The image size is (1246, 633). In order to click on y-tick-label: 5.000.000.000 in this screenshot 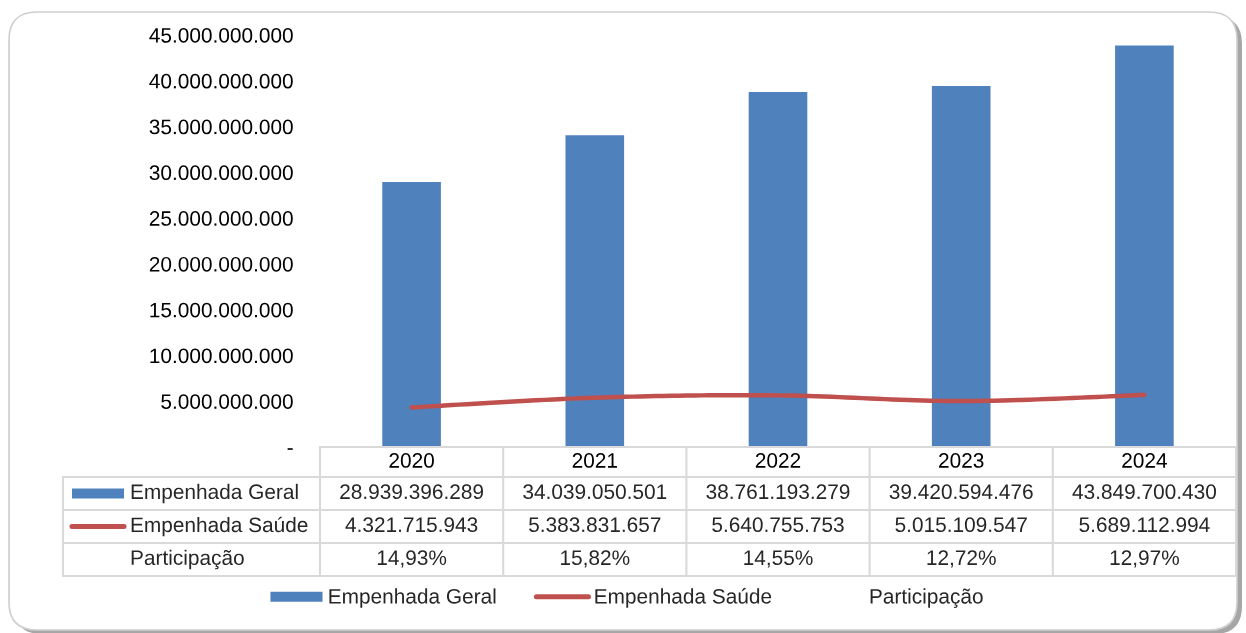, I will do `click(227, 401)`.